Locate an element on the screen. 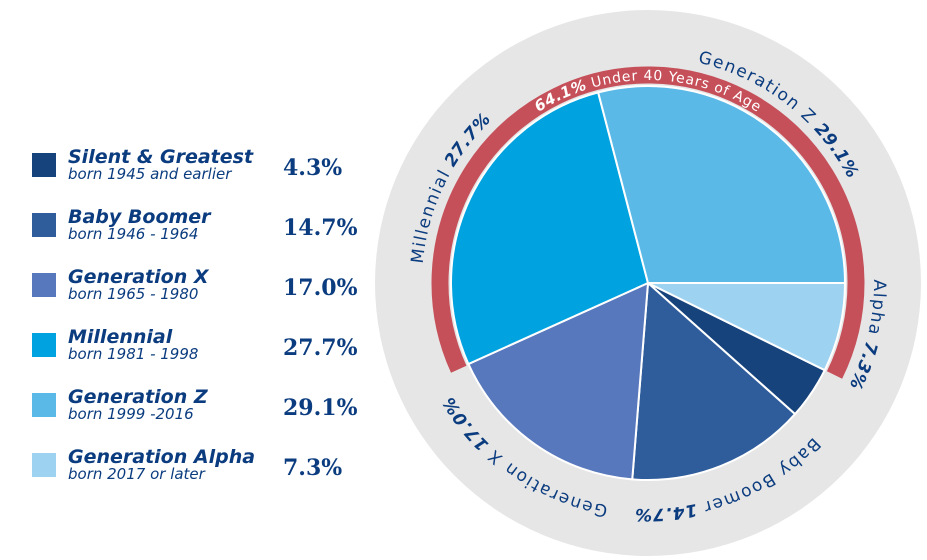 This screenshot has width=927, height=560. legend-value: 27.7% is located at coordinates (320, 348).